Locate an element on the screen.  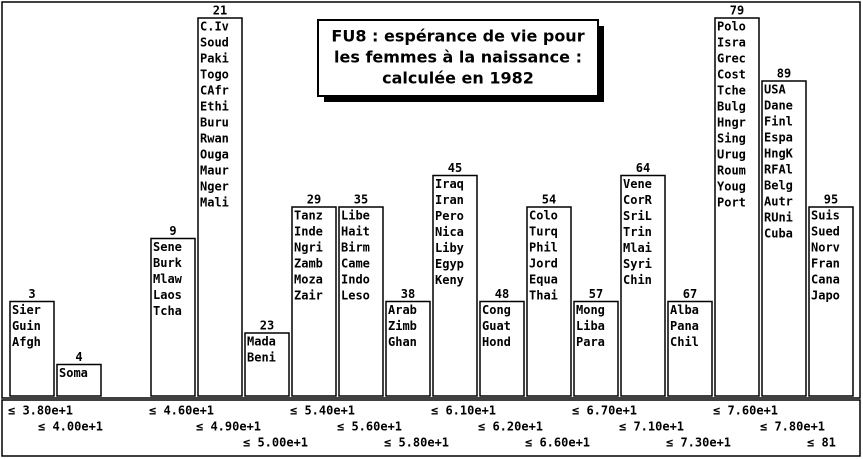
member-label: Thai is located at coordinates (543, 296).